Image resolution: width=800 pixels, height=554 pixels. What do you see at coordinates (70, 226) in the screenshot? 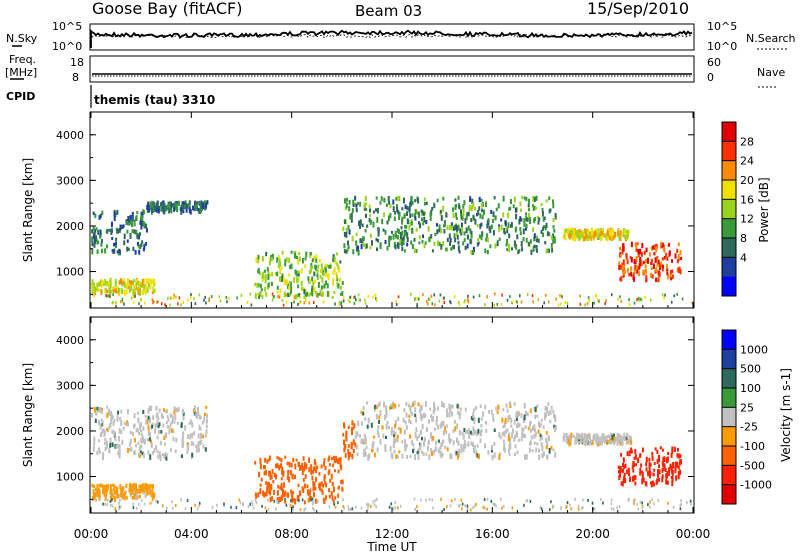
I see `y-tick-label: 2000` at bounding box center [70, 226].